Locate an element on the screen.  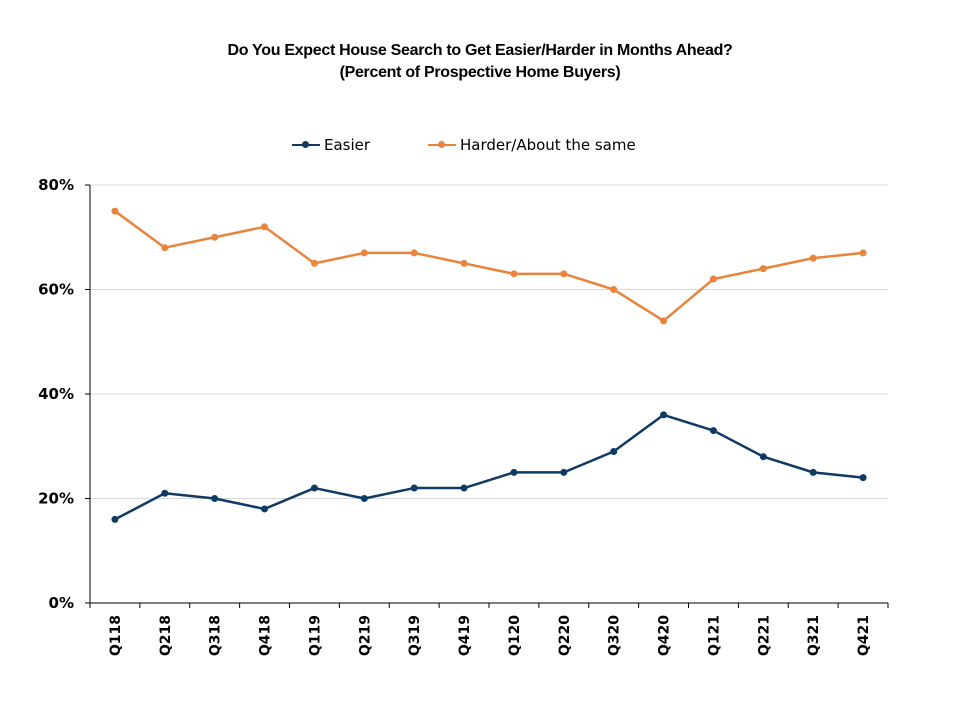
x-tick-label: Q320 is located at coordinates (615, 635).